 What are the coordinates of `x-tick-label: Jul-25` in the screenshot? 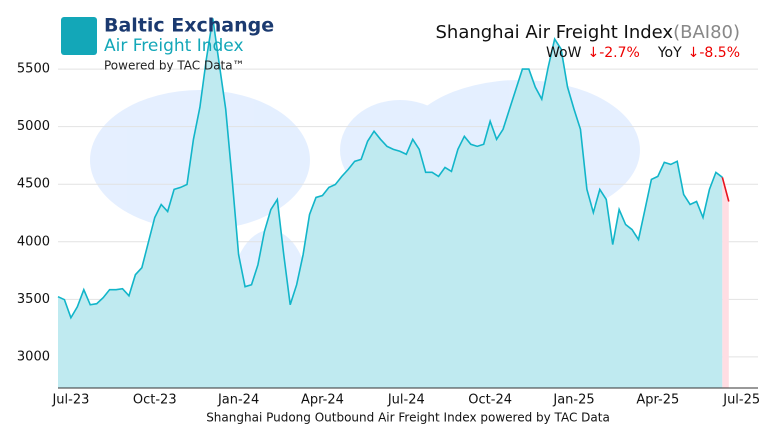 It's located at (741, 400).